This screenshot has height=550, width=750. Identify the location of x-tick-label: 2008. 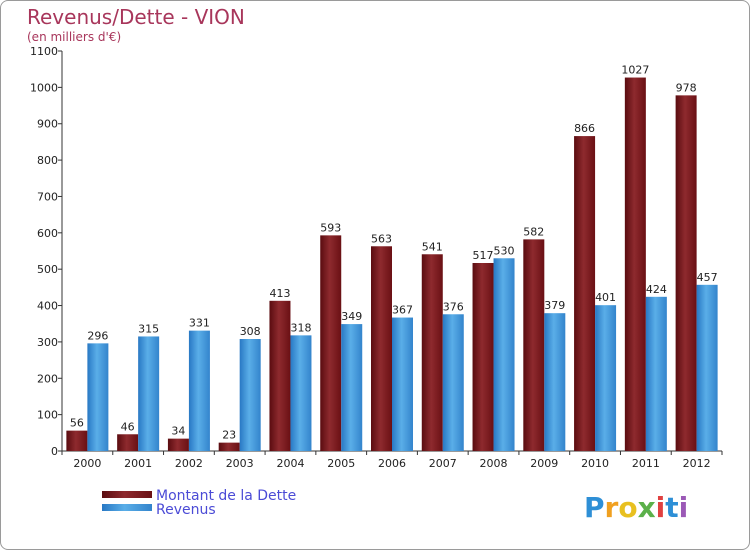
(494, 463).